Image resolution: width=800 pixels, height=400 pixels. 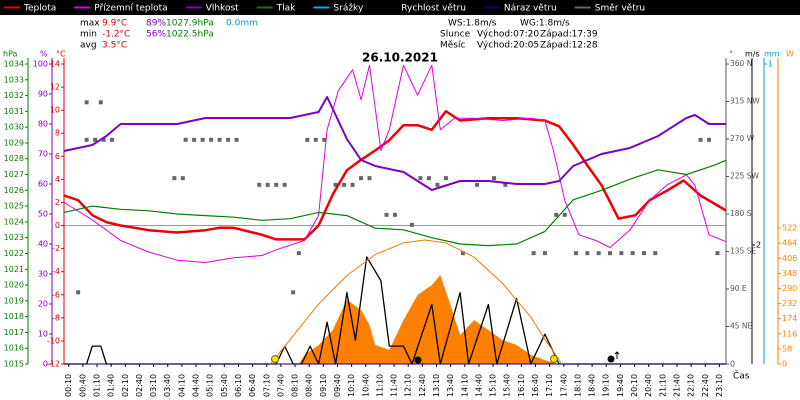 What do you see at coordinates (14, 158) in the screenshot?
I see `y-tick-label: 1028` at bounding box center [14, 158].